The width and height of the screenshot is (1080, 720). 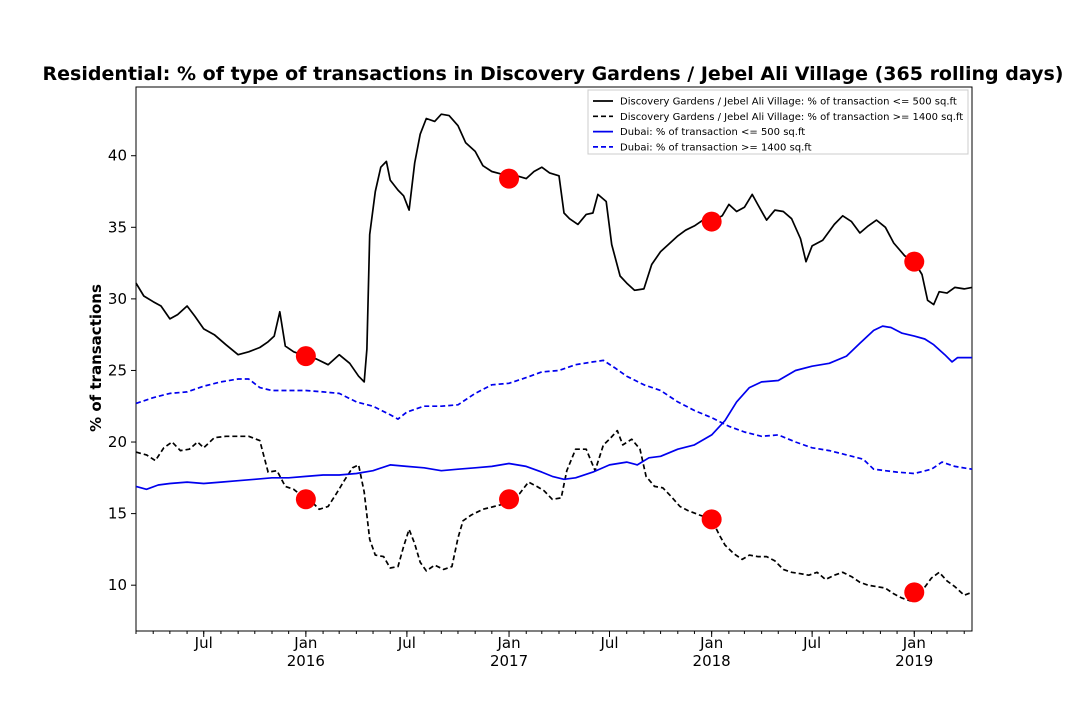 What do you see at coordinates (117, 585) in the screenshot?
I see `y-tick-label: 10` at bounding box center [117, 585].